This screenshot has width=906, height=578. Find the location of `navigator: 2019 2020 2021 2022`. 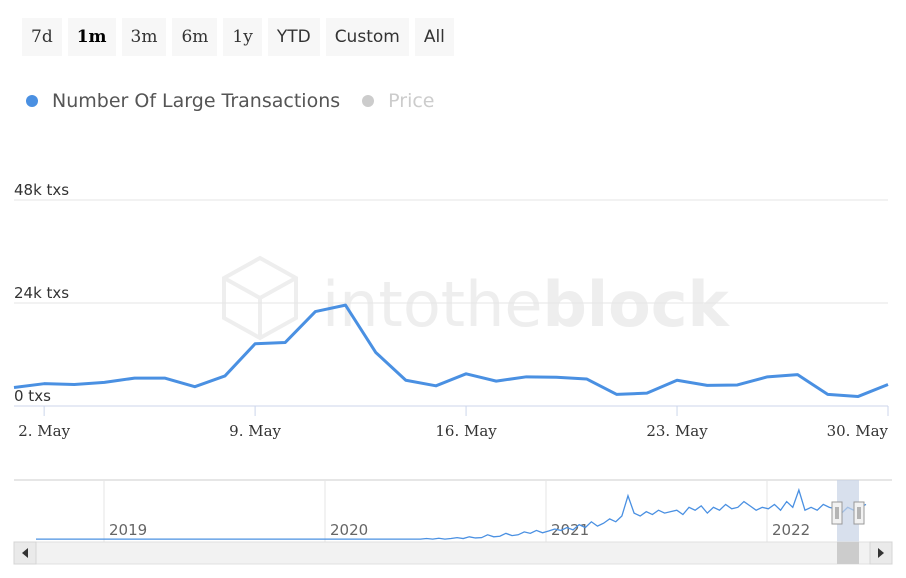

navigator: 2019 2020 2021 2022 is located at coordinates (453, 522).